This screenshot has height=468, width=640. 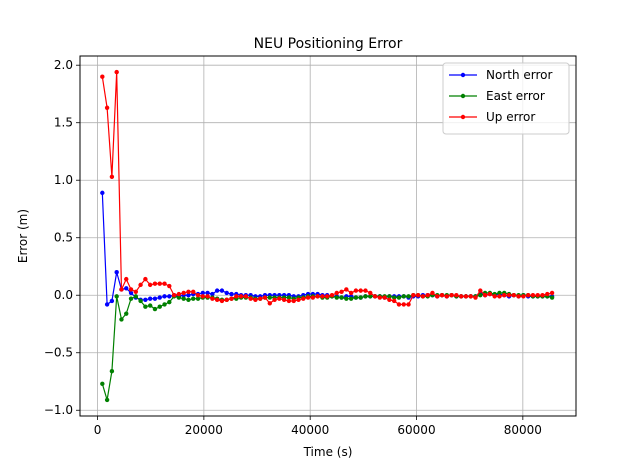 What do you see at coordinates (63, 123) in the screenshot?
I see `y-tick-label: 1.5` at bounding box center [63, 123].